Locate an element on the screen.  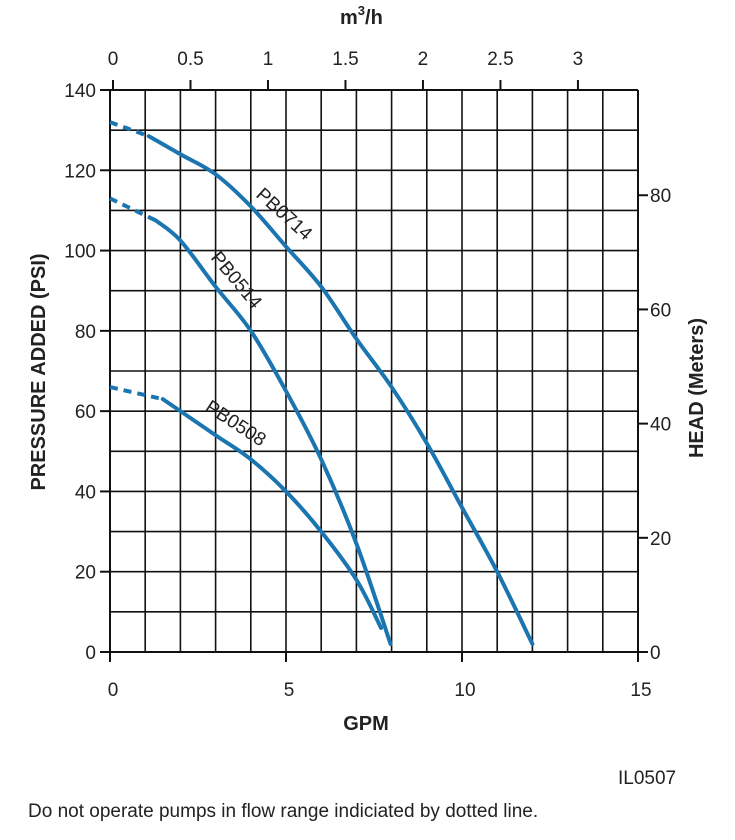
x2-tick-label: 0.5 is located at coordinates (190, 59).